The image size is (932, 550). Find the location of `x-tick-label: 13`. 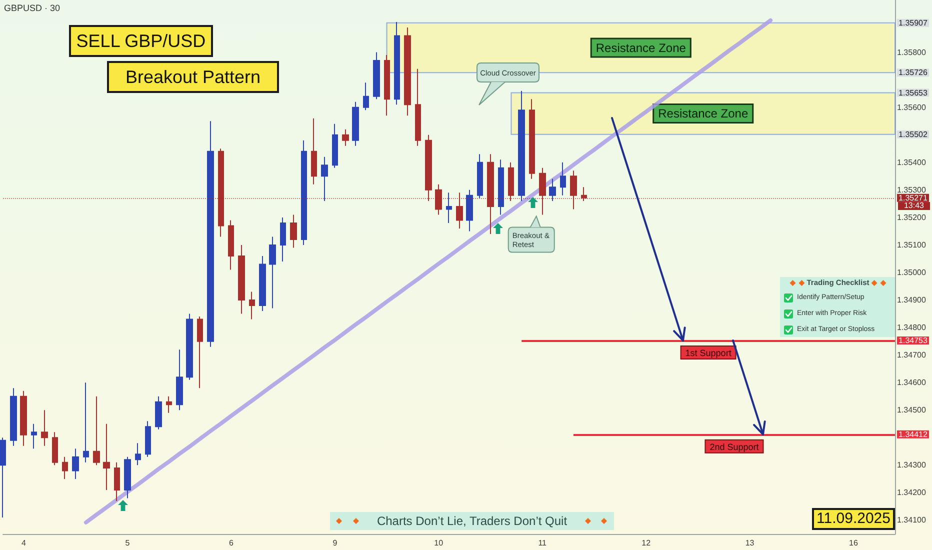

x-tick-label: 13 is located at coordinates (750, 543).